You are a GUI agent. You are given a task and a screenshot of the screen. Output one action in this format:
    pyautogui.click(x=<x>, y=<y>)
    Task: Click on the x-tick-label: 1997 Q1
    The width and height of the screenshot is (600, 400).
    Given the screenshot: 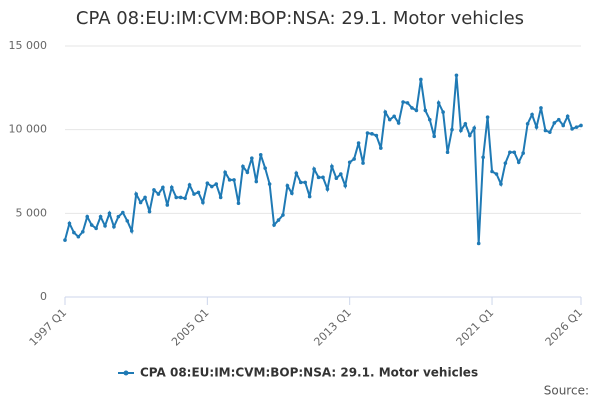 What is the action you would take?
    pyautogui.click(x=48, y=327)
    